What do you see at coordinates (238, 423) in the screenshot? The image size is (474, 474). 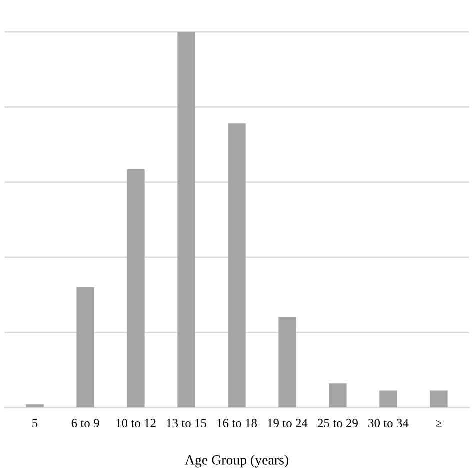 I see `x-tick-label: 16 to 18` at bounding box center [238, 423].